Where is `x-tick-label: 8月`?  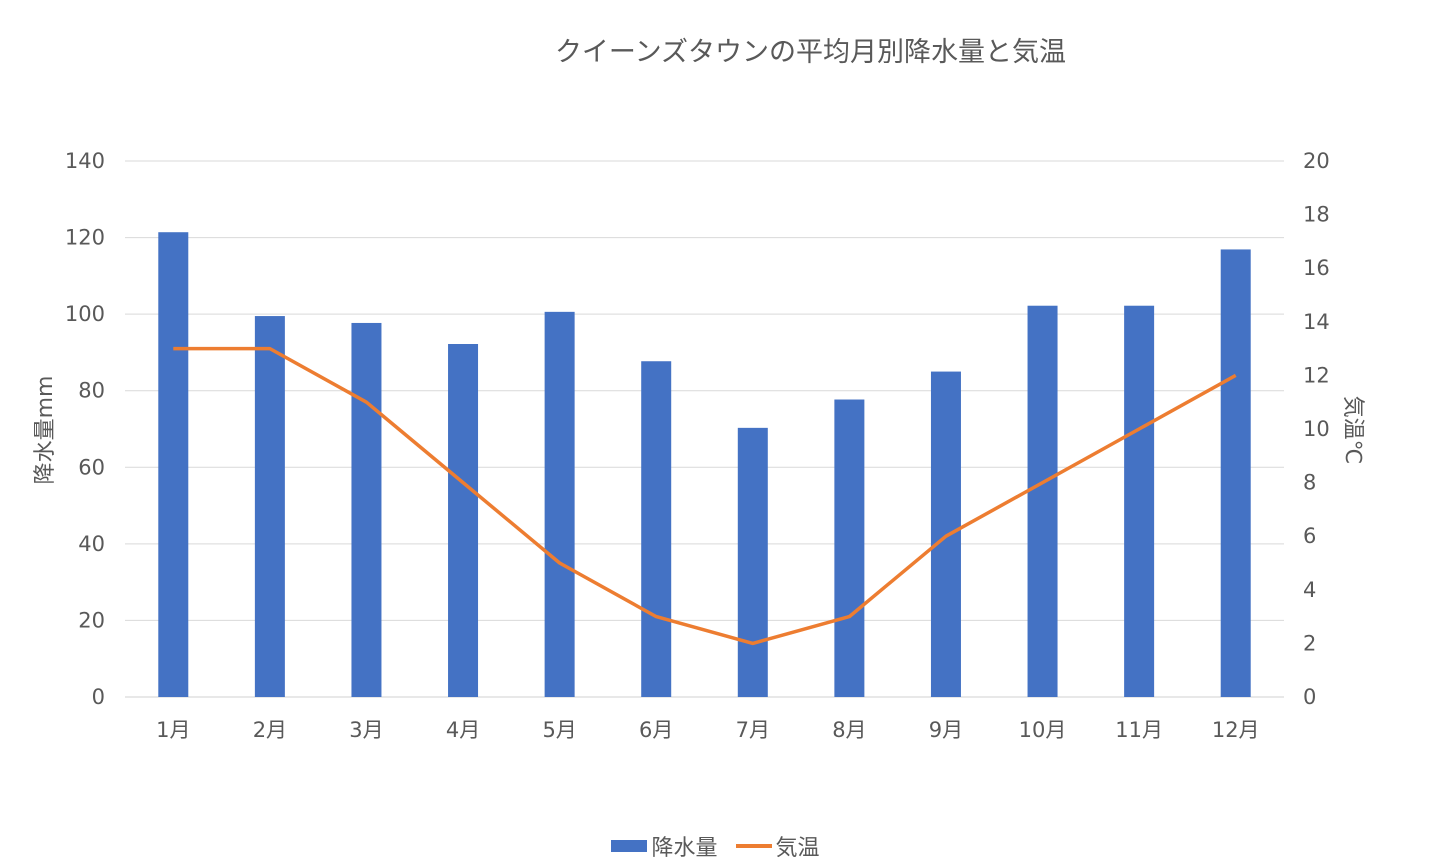
x-tick-label: 8月 is located at coordinates (849, 730).